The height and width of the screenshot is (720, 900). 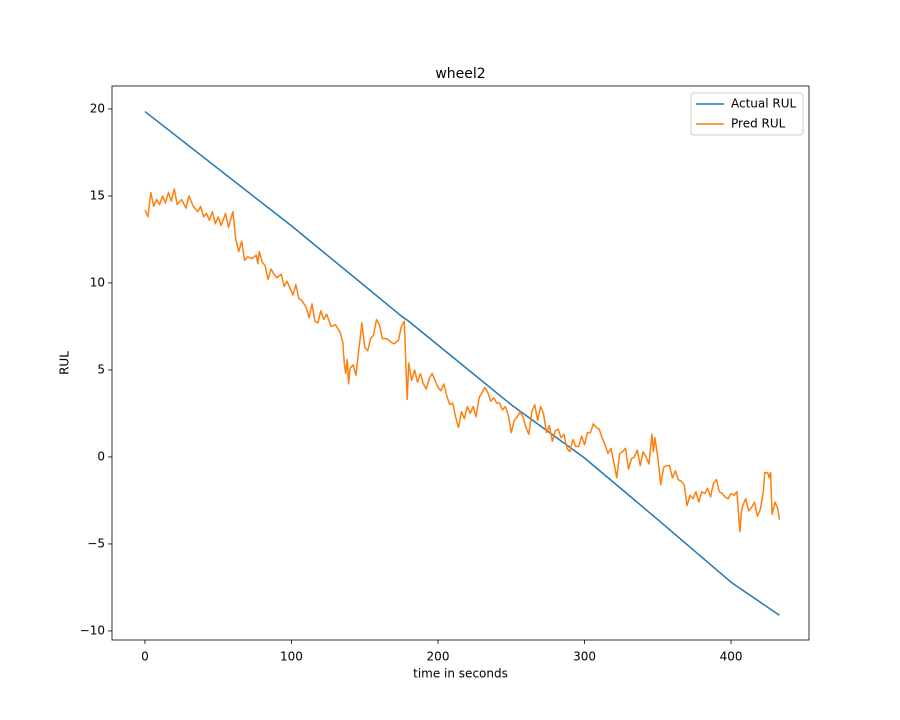 What do you see at coordinates (92, 630) in the screenshot?
I see `y-tick-label: −10` at bounding box center [92, 630].